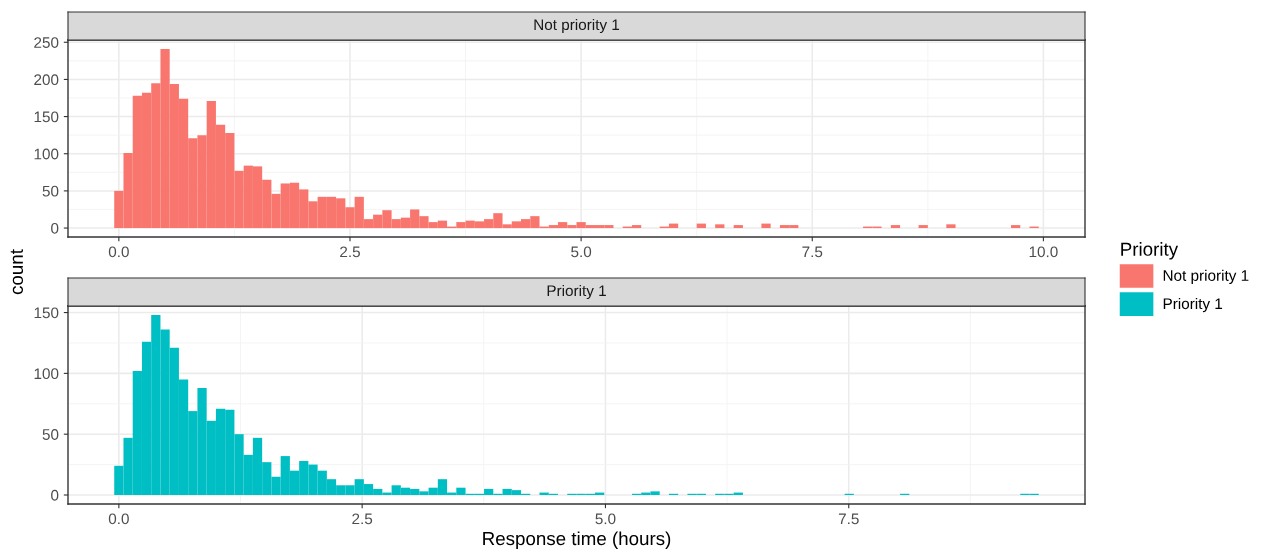 The width and height of the screenshot is (1273, 558). What do you see at coordinates (46, 42) in the screenshot?
I see `y-tick-label: 250` at bounding box center [46, 42].